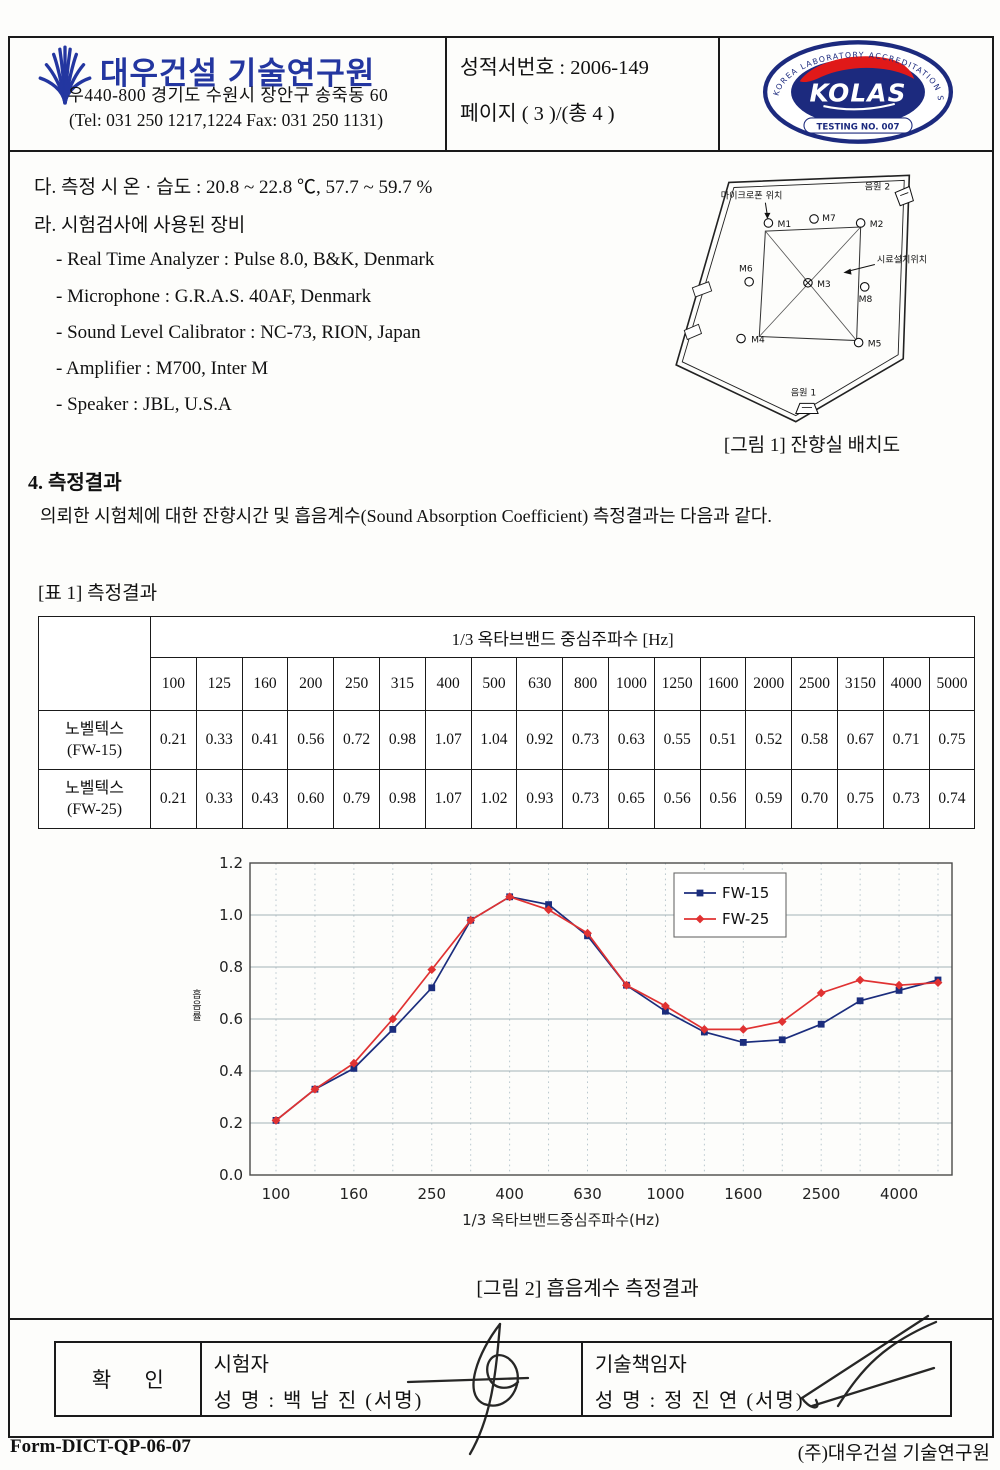 Image resolution: width=1000 pixels, height=1470 pixels. I want to click on freq-header-cell: 630, so click(540, 684).